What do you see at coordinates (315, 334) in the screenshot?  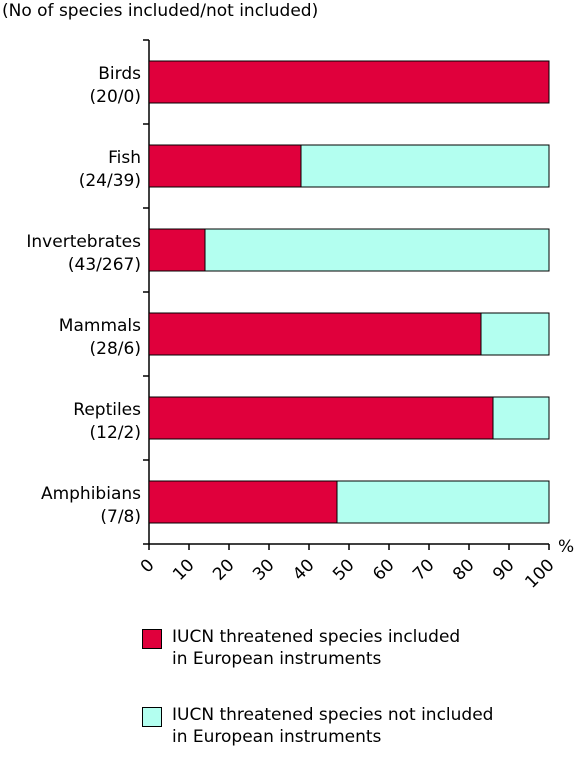 I see `bar-mammals-included` at bounding box center [315, 334].